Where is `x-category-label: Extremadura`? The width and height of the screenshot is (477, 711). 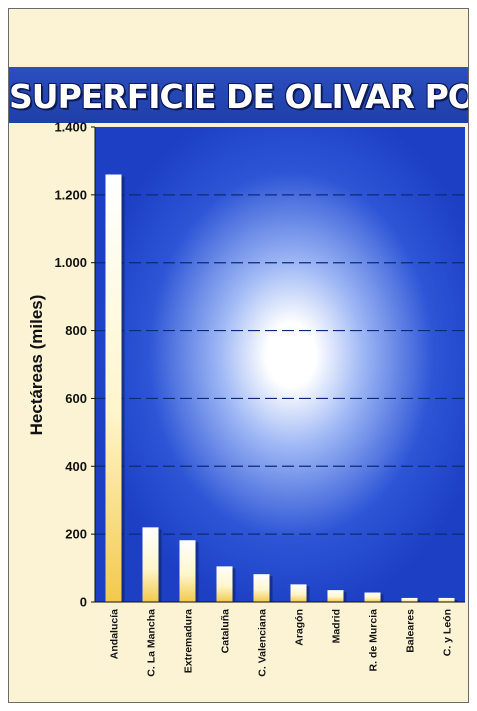
x-category-label: Extremadura is located at coordinates (189, 641).